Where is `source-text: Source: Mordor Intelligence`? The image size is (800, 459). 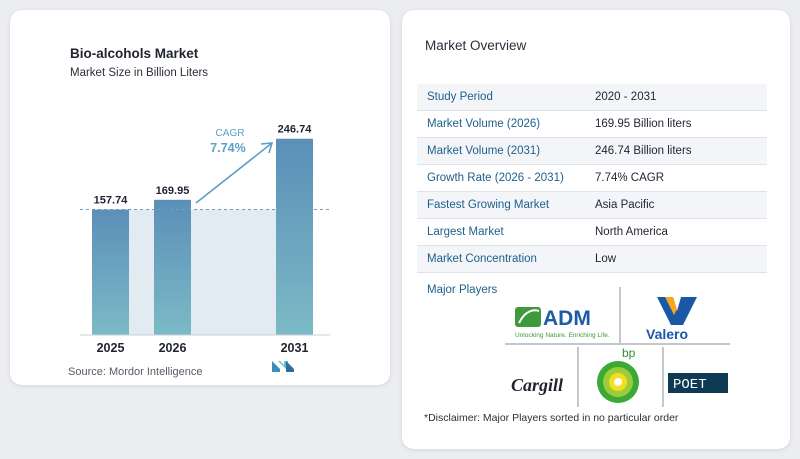
source-text: Source: Mordor Intelligence is located at coordinates (135, 372).